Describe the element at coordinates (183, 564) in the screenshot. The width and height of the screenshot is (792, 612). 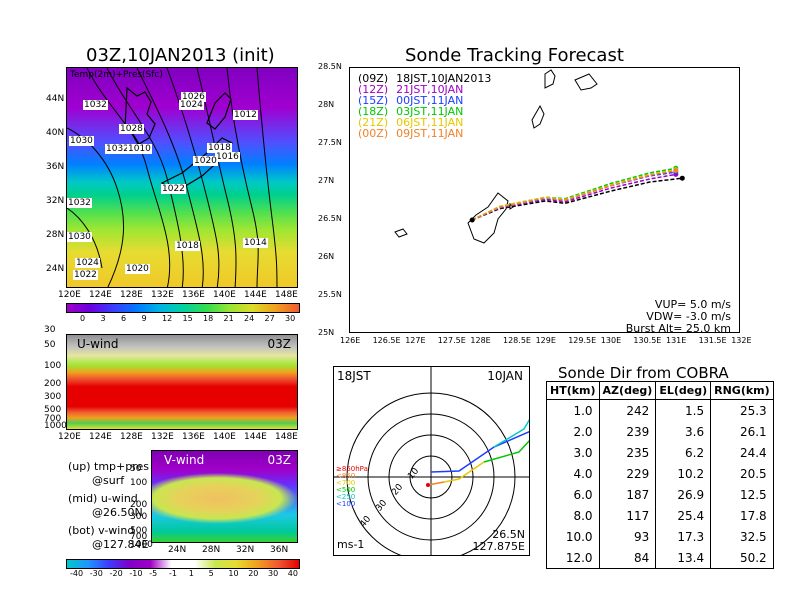
I see `wind-colorbar` at that location.